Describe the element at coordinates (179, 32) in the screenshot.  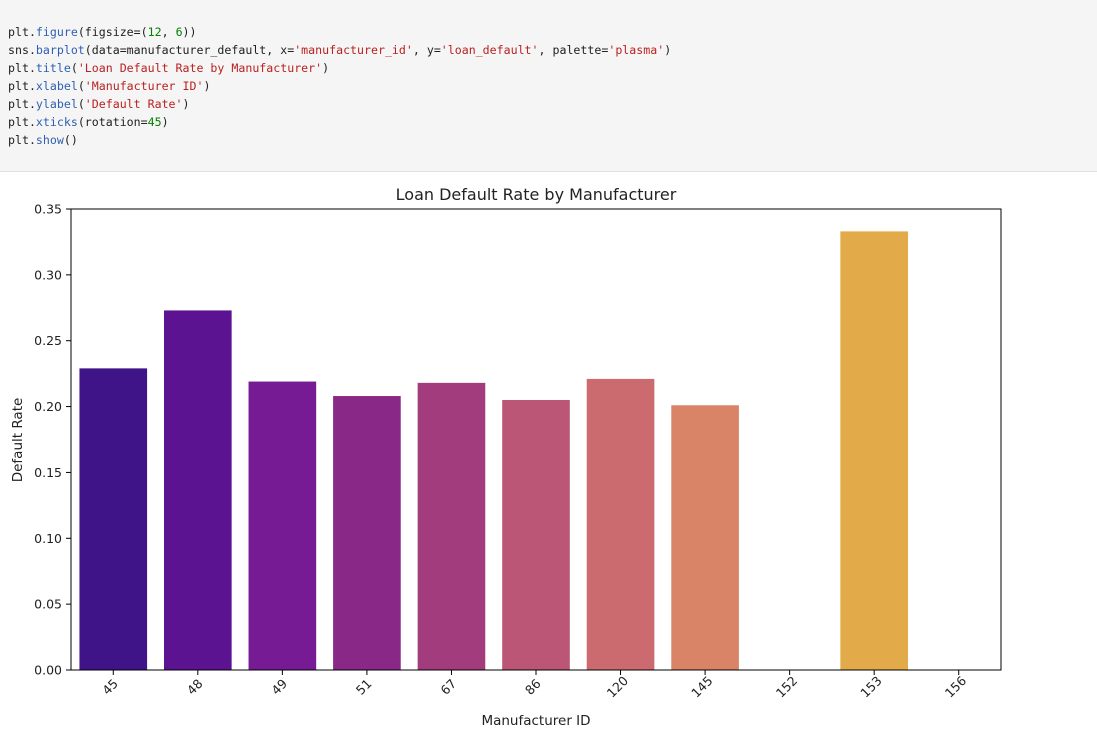
I see `code-token: 6` at that location.